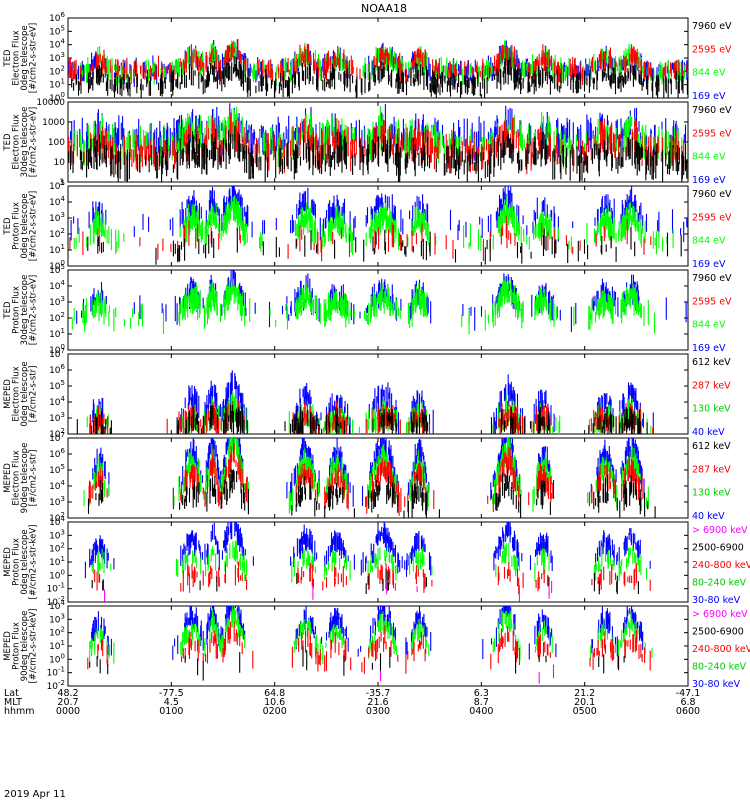  I want to click on y-tick-label: 10⁶, so click(57, 453).